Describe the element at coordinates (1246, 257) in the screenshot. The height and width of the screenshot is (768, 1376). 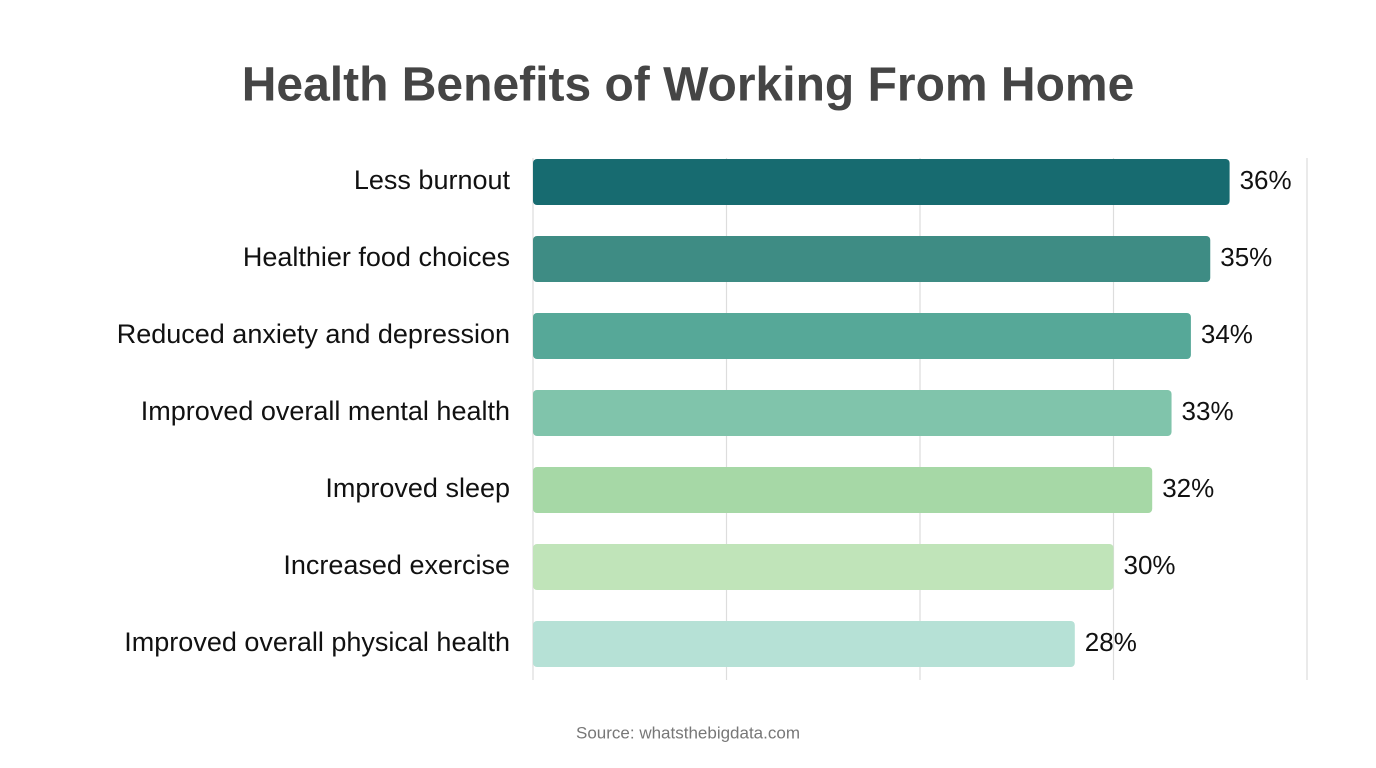
I see `value-label: 35%` at that location.